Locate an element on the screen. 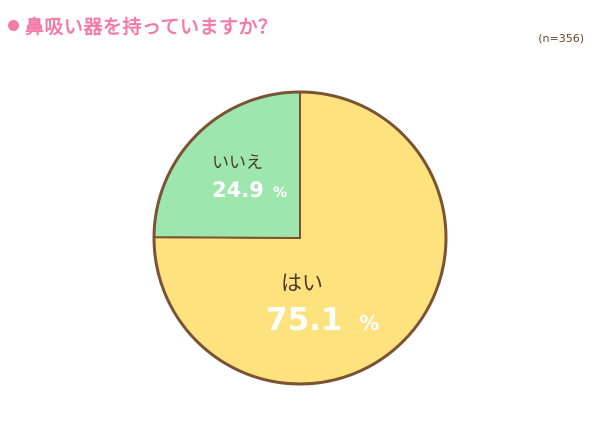 The width and height of the screenshot is (600, 448). slice-label-no-unit: % is located at coordinates (280, 193).